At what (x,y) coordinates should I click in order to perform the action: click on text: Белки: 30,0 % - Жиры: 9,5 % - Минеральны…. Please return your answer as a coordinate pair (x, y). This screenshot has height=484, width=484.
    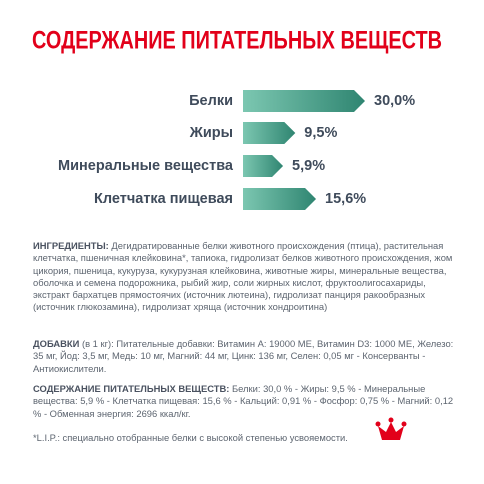
    Looking at the image, I should click on (243, 401).